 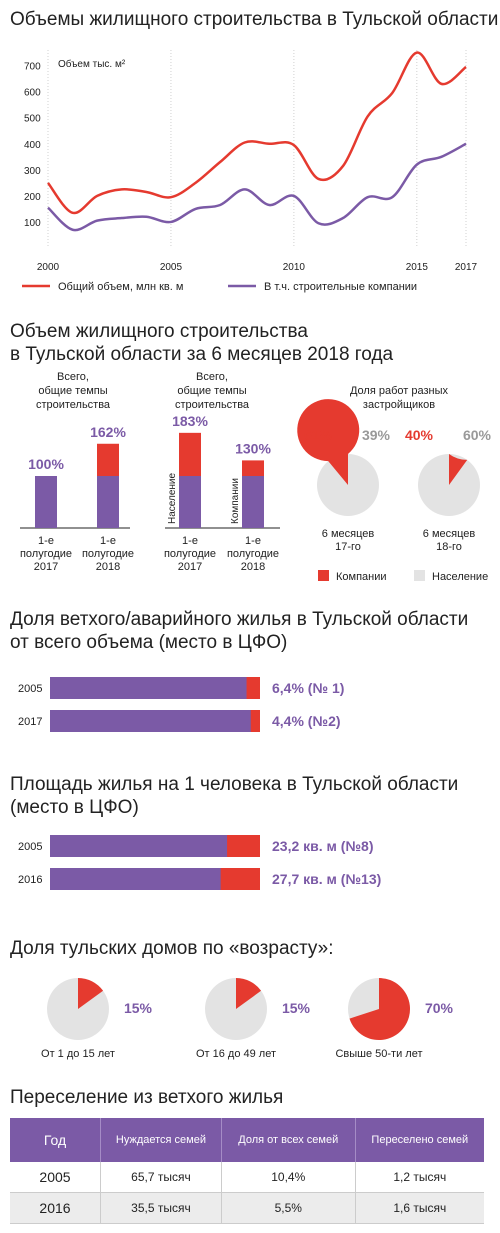 What do you see at coordinates (288, 1177) in the screenshot?
I see `table-cell: 10,4%` at bounding box center [288, 1177].